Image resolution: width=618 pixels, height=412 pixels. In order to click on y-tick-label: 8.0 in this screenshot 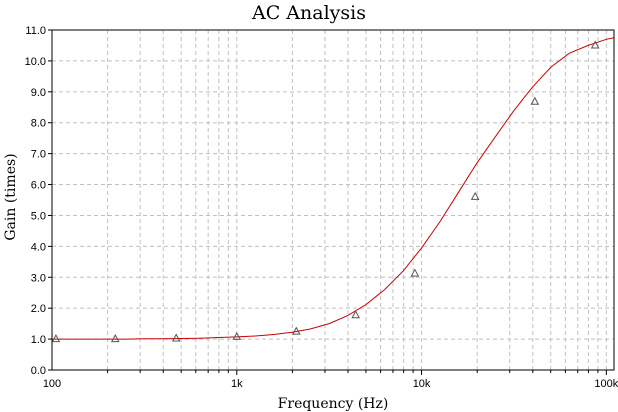, I will do `click(38, 124)`.